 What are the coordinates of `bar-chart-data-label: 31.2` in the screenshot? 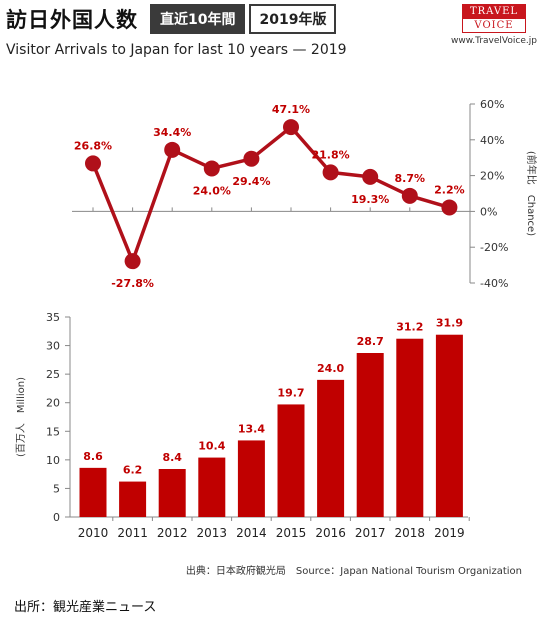 It's located at (409, 327).